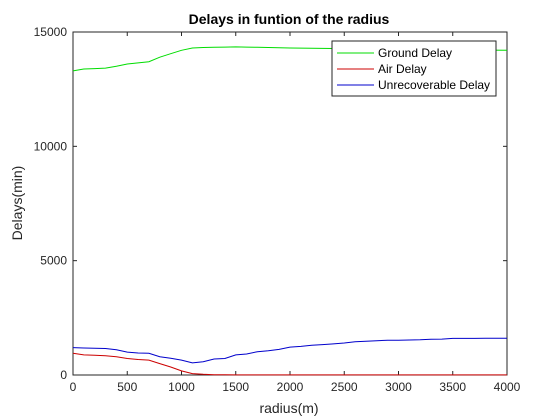 This screenshot has height=420, width=560. I want to click on series-line-air-delay, so click(289, 364).